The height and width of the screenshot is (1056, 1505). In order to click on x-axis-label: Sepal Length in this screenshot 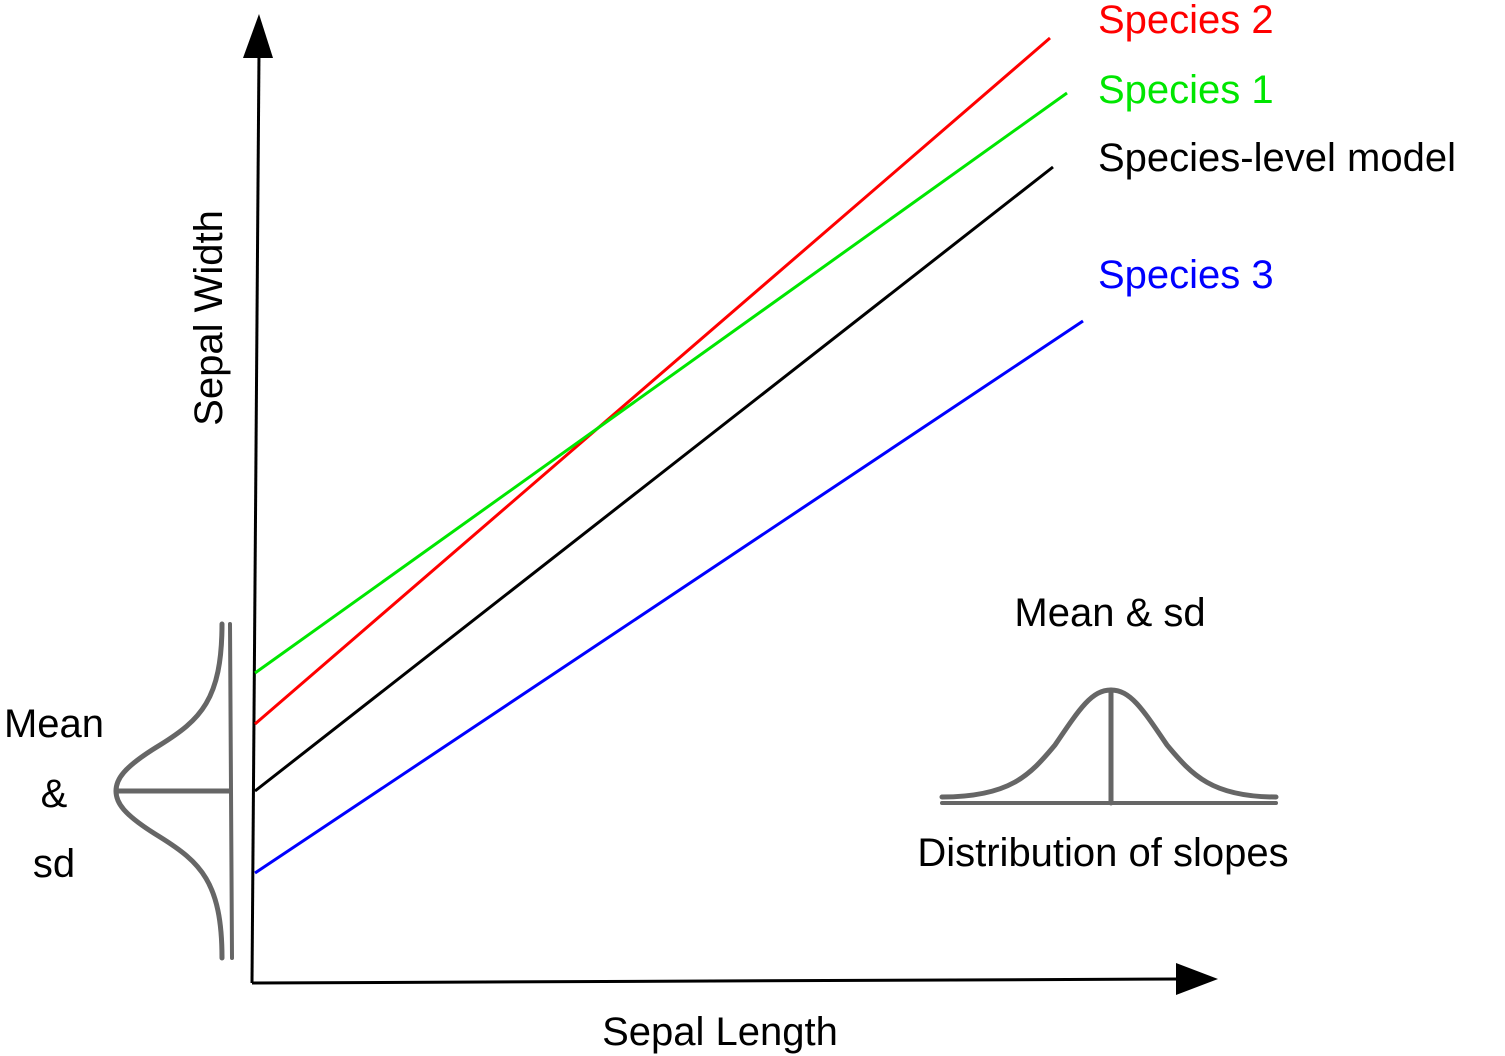, I will do `click(720, 1032)`.